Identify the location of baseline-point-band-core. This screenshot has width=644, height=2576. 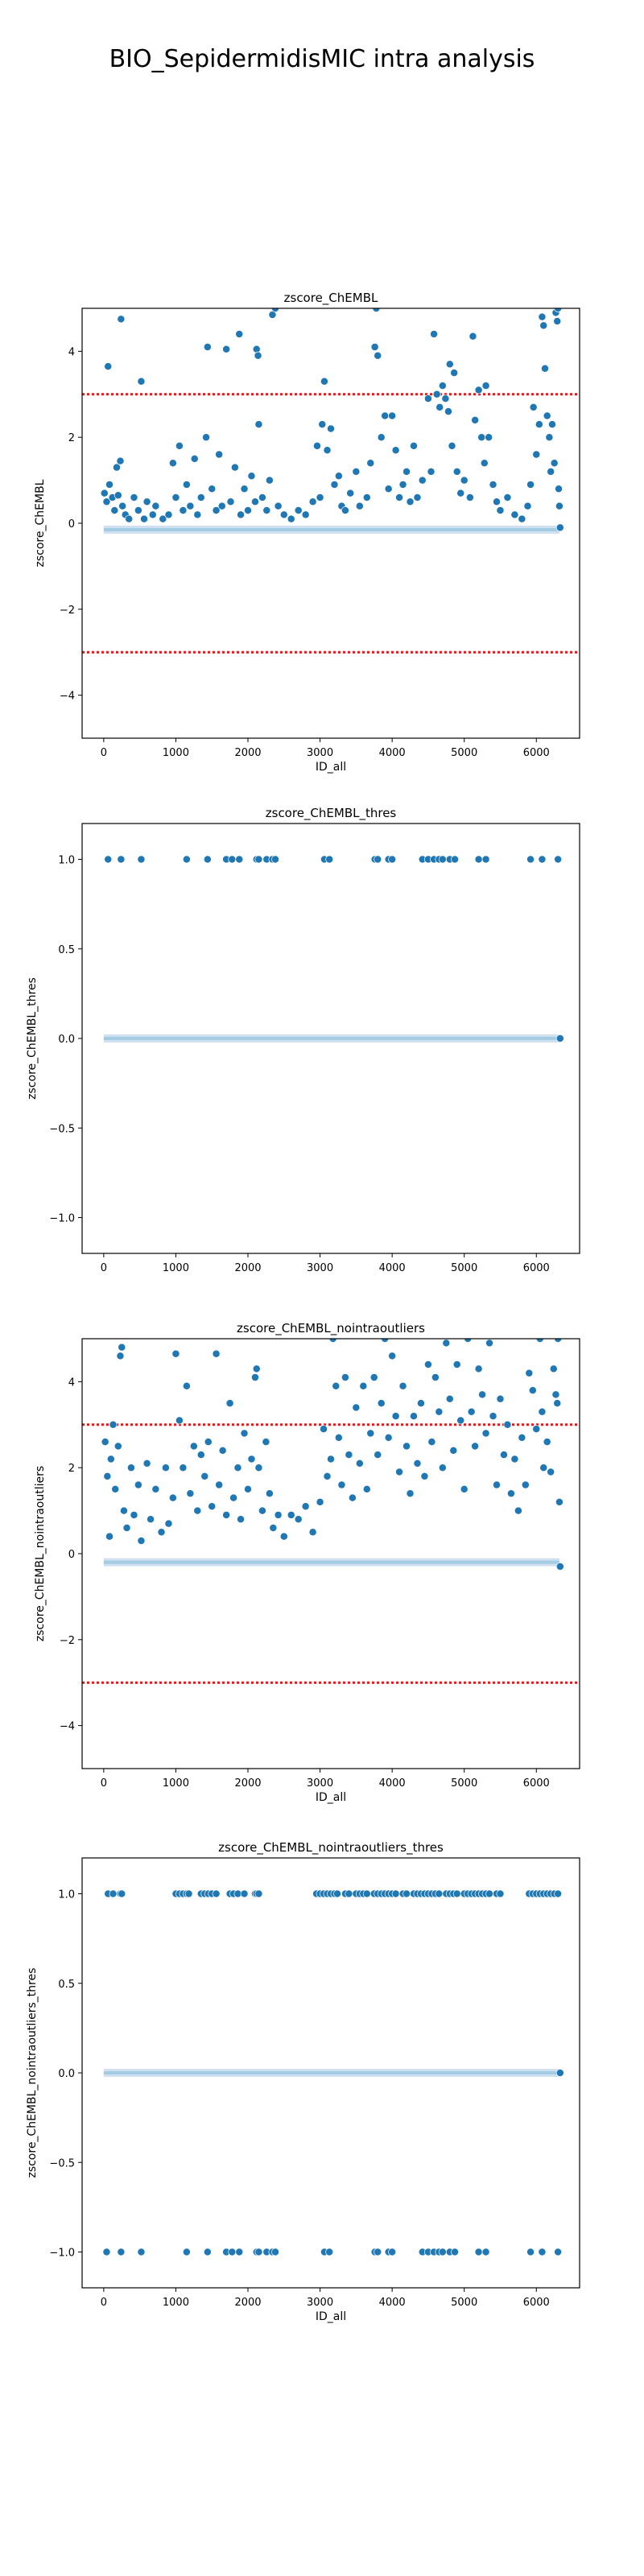
(331, 1038).